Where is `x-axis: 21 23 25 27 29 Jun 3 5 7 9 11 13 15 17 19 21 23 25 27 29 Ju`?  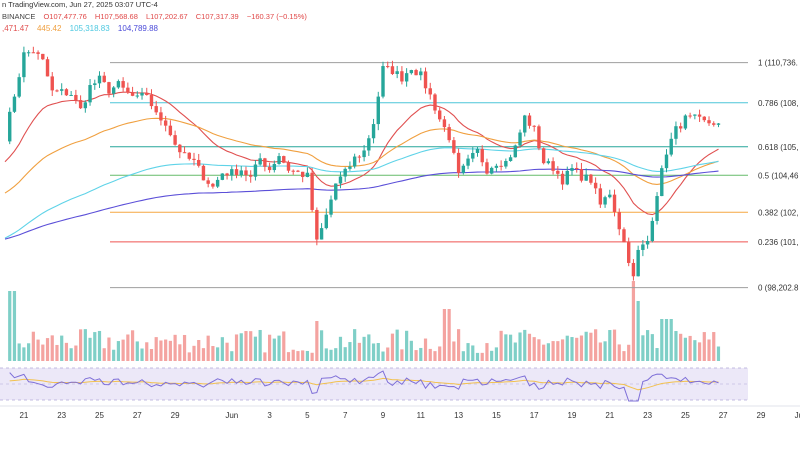 x-axis: 21 23 25 27 29 Jun 3 5 7 9 11 13 15 17 19 21 23 25 27 29 Ju is located at coordinates (400, 412).